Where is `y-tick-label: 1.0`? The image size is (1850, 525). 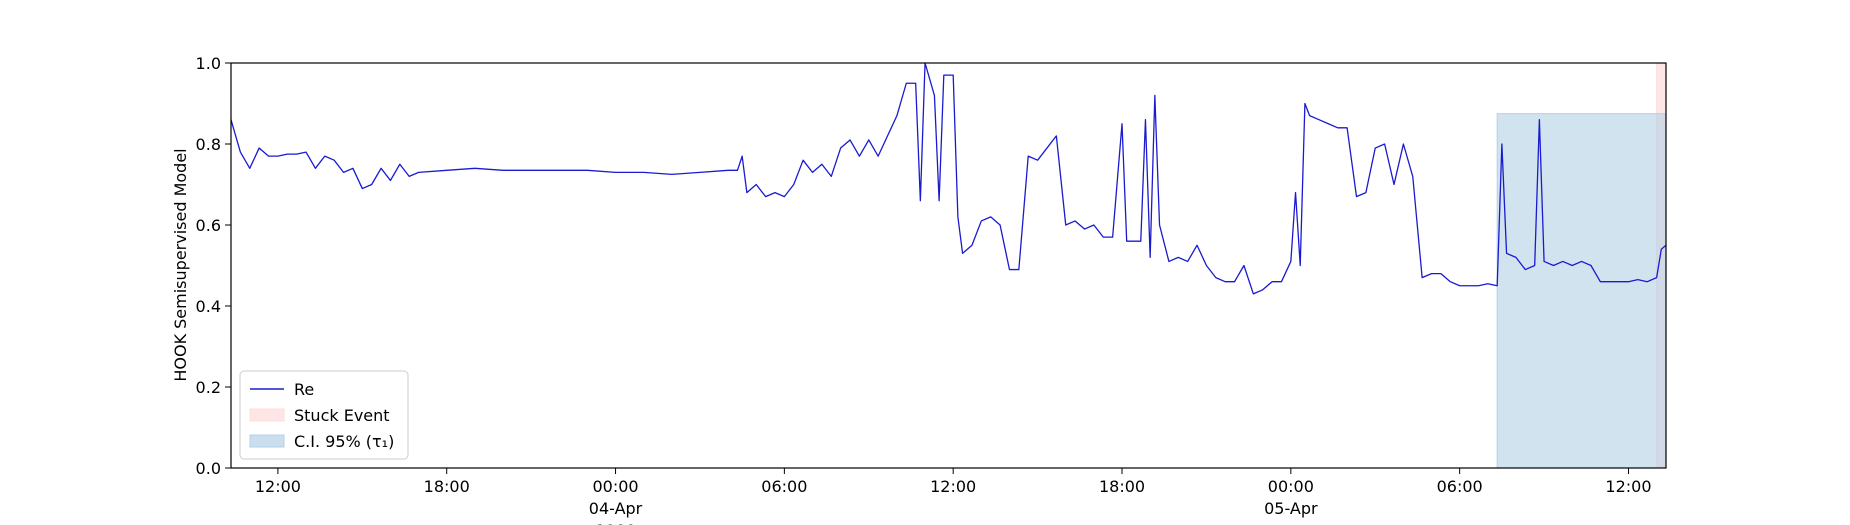
y-tick-label: 1.0 is located at coordinates (208, 63).